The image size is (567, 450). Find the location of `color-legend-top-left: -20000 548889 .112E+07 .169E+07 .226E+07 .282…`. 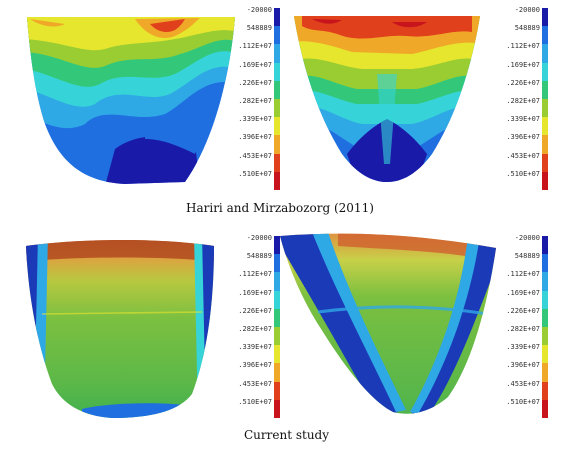

color-legend-top-left: -20000 548889 .112E+07 .169E+07 .226E+07 .282… is located at coordinates (256, 98).